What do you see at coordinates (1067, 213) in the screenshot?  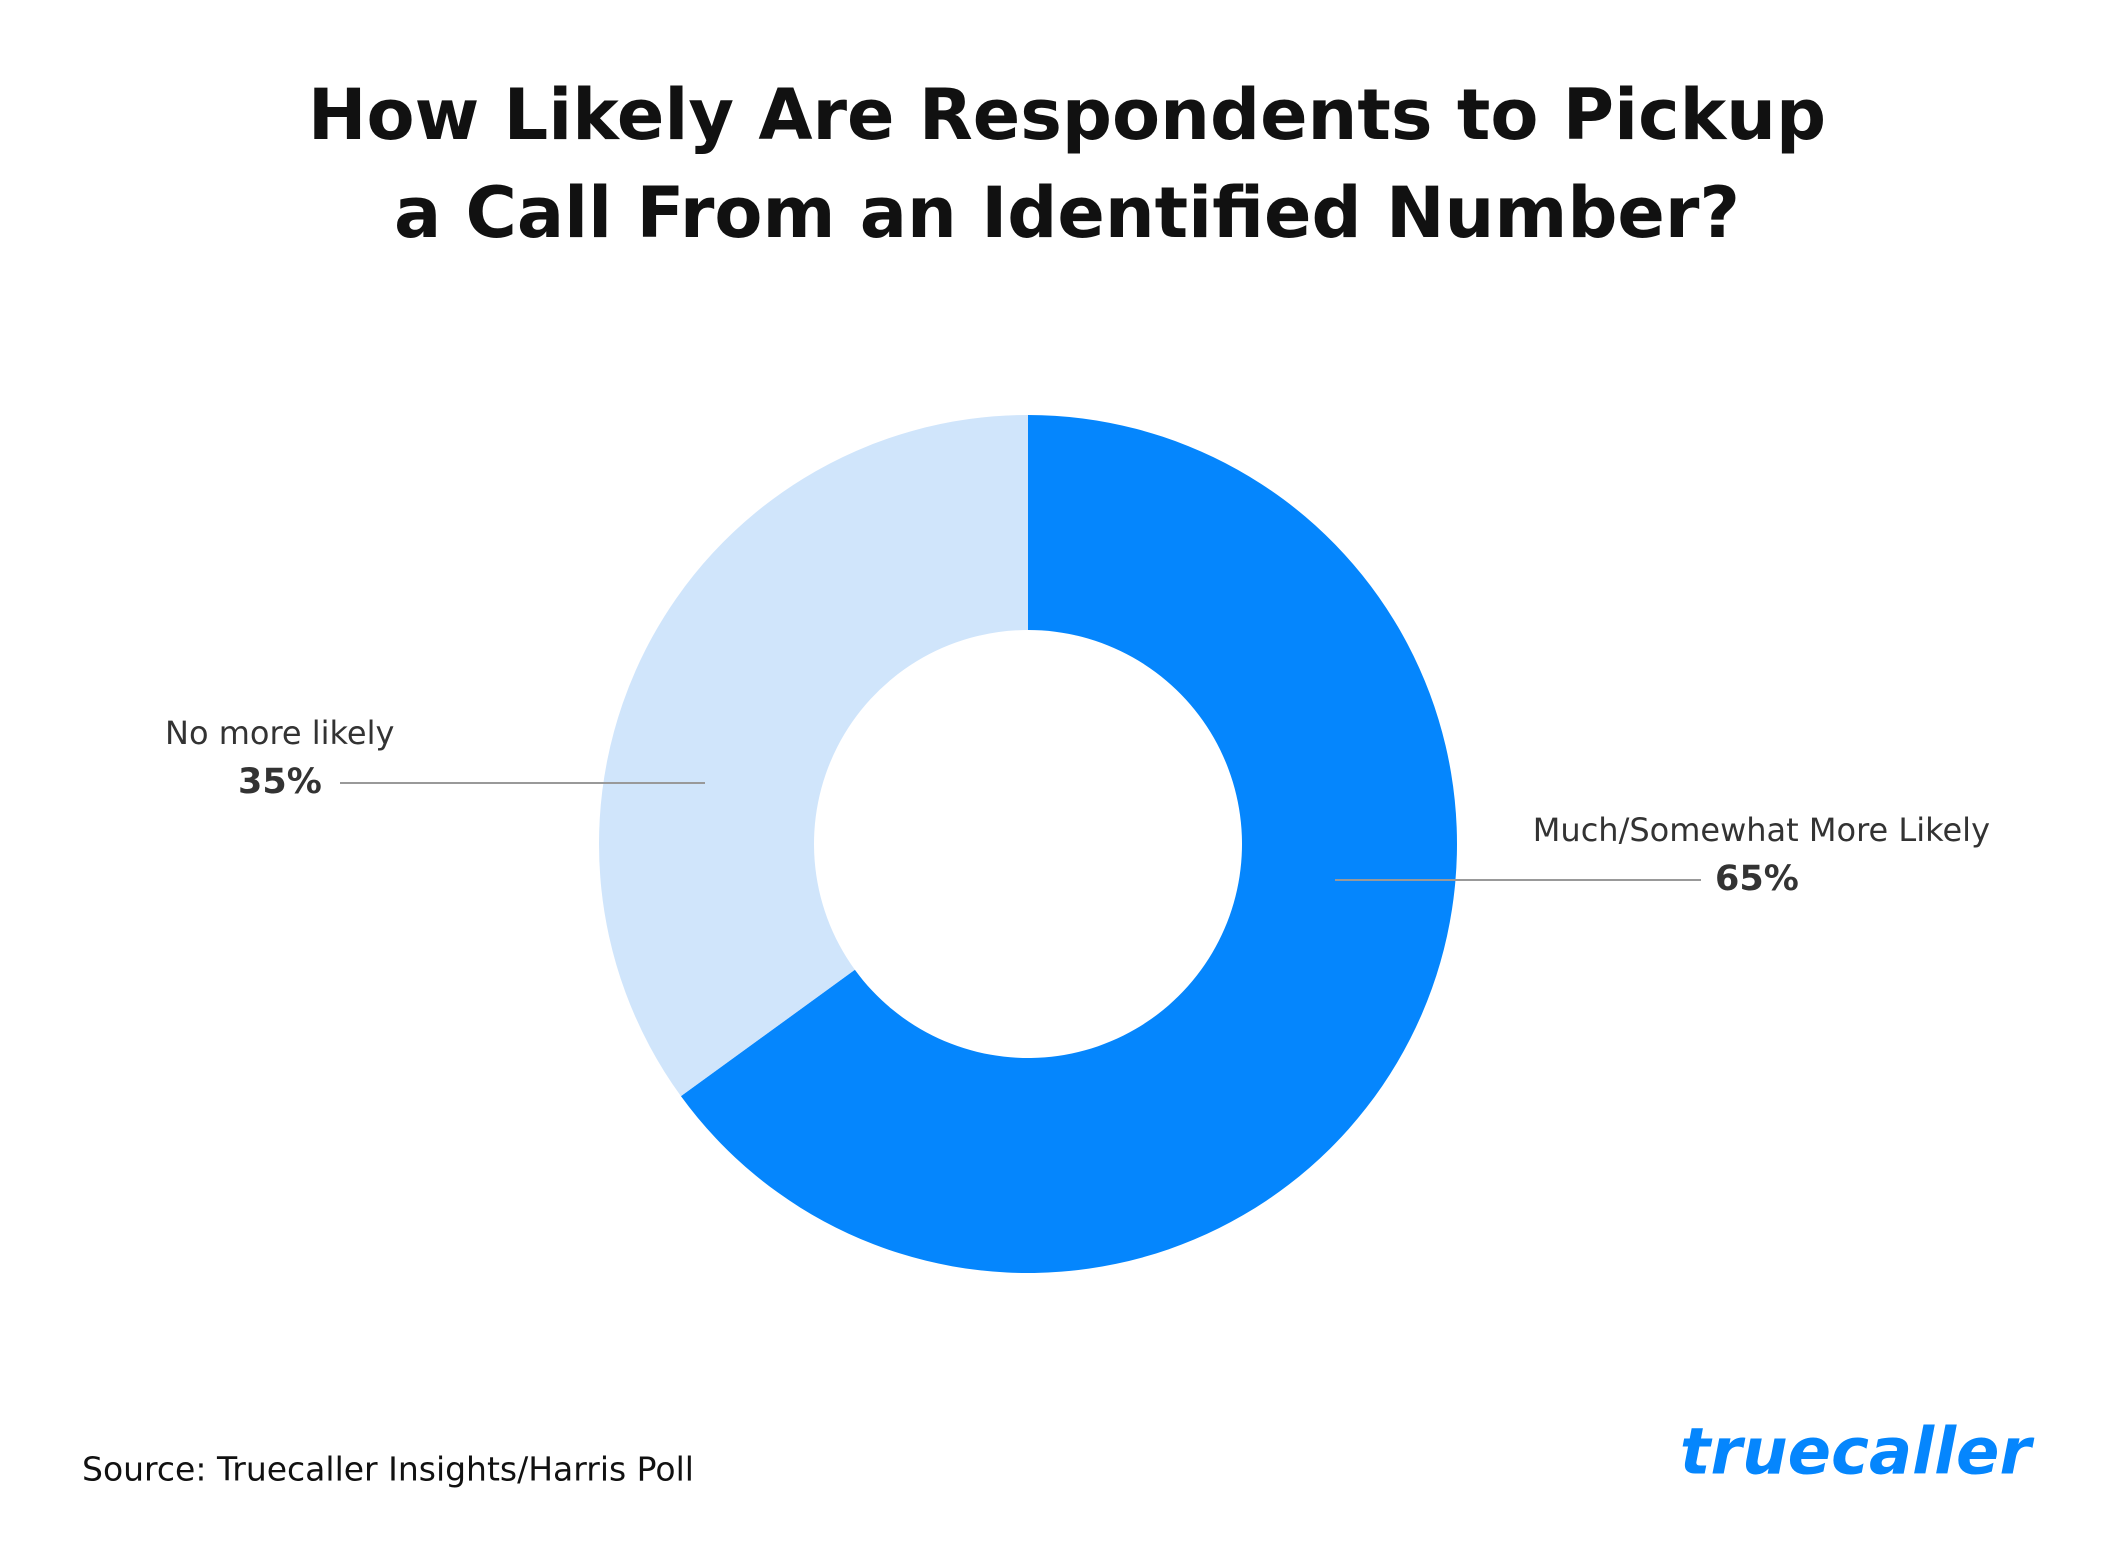 I see `chart-title: a Call From an Identified Number?` at bounding box center [1067, 213].